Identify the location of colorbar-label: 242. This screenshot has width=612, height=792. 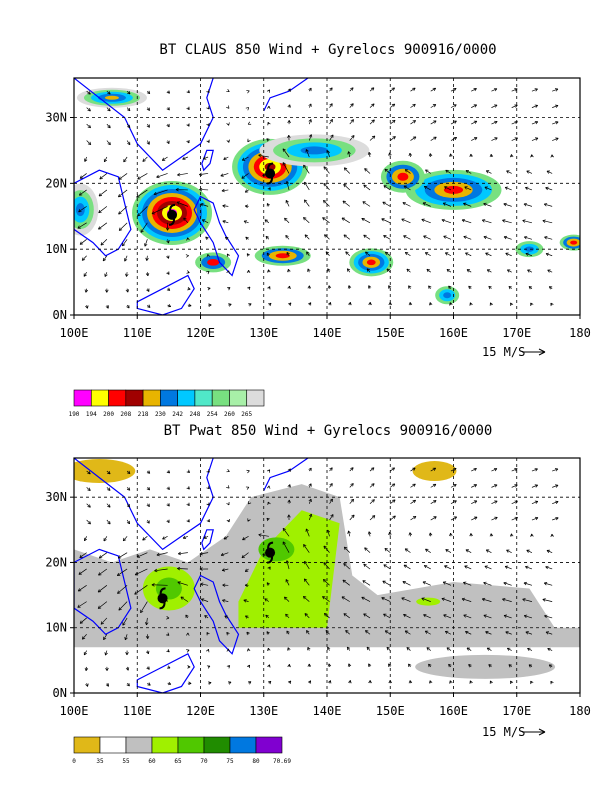
(177, 414).